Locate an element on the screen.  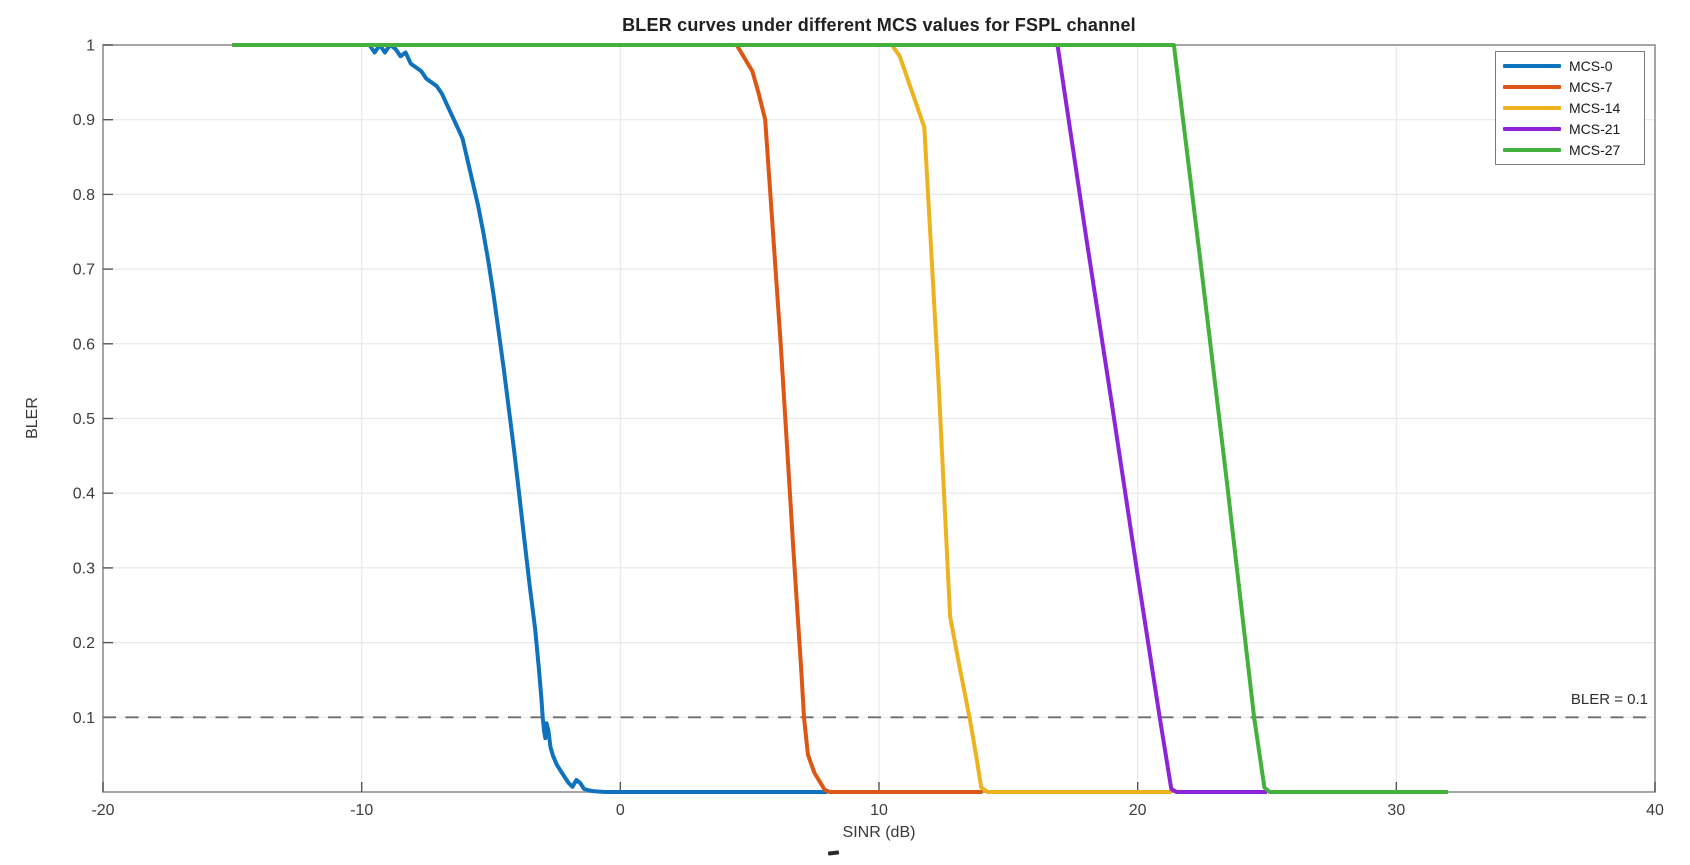
legend-entry-mcs-0: MCS-0 is located at coordinates (1570, 66).